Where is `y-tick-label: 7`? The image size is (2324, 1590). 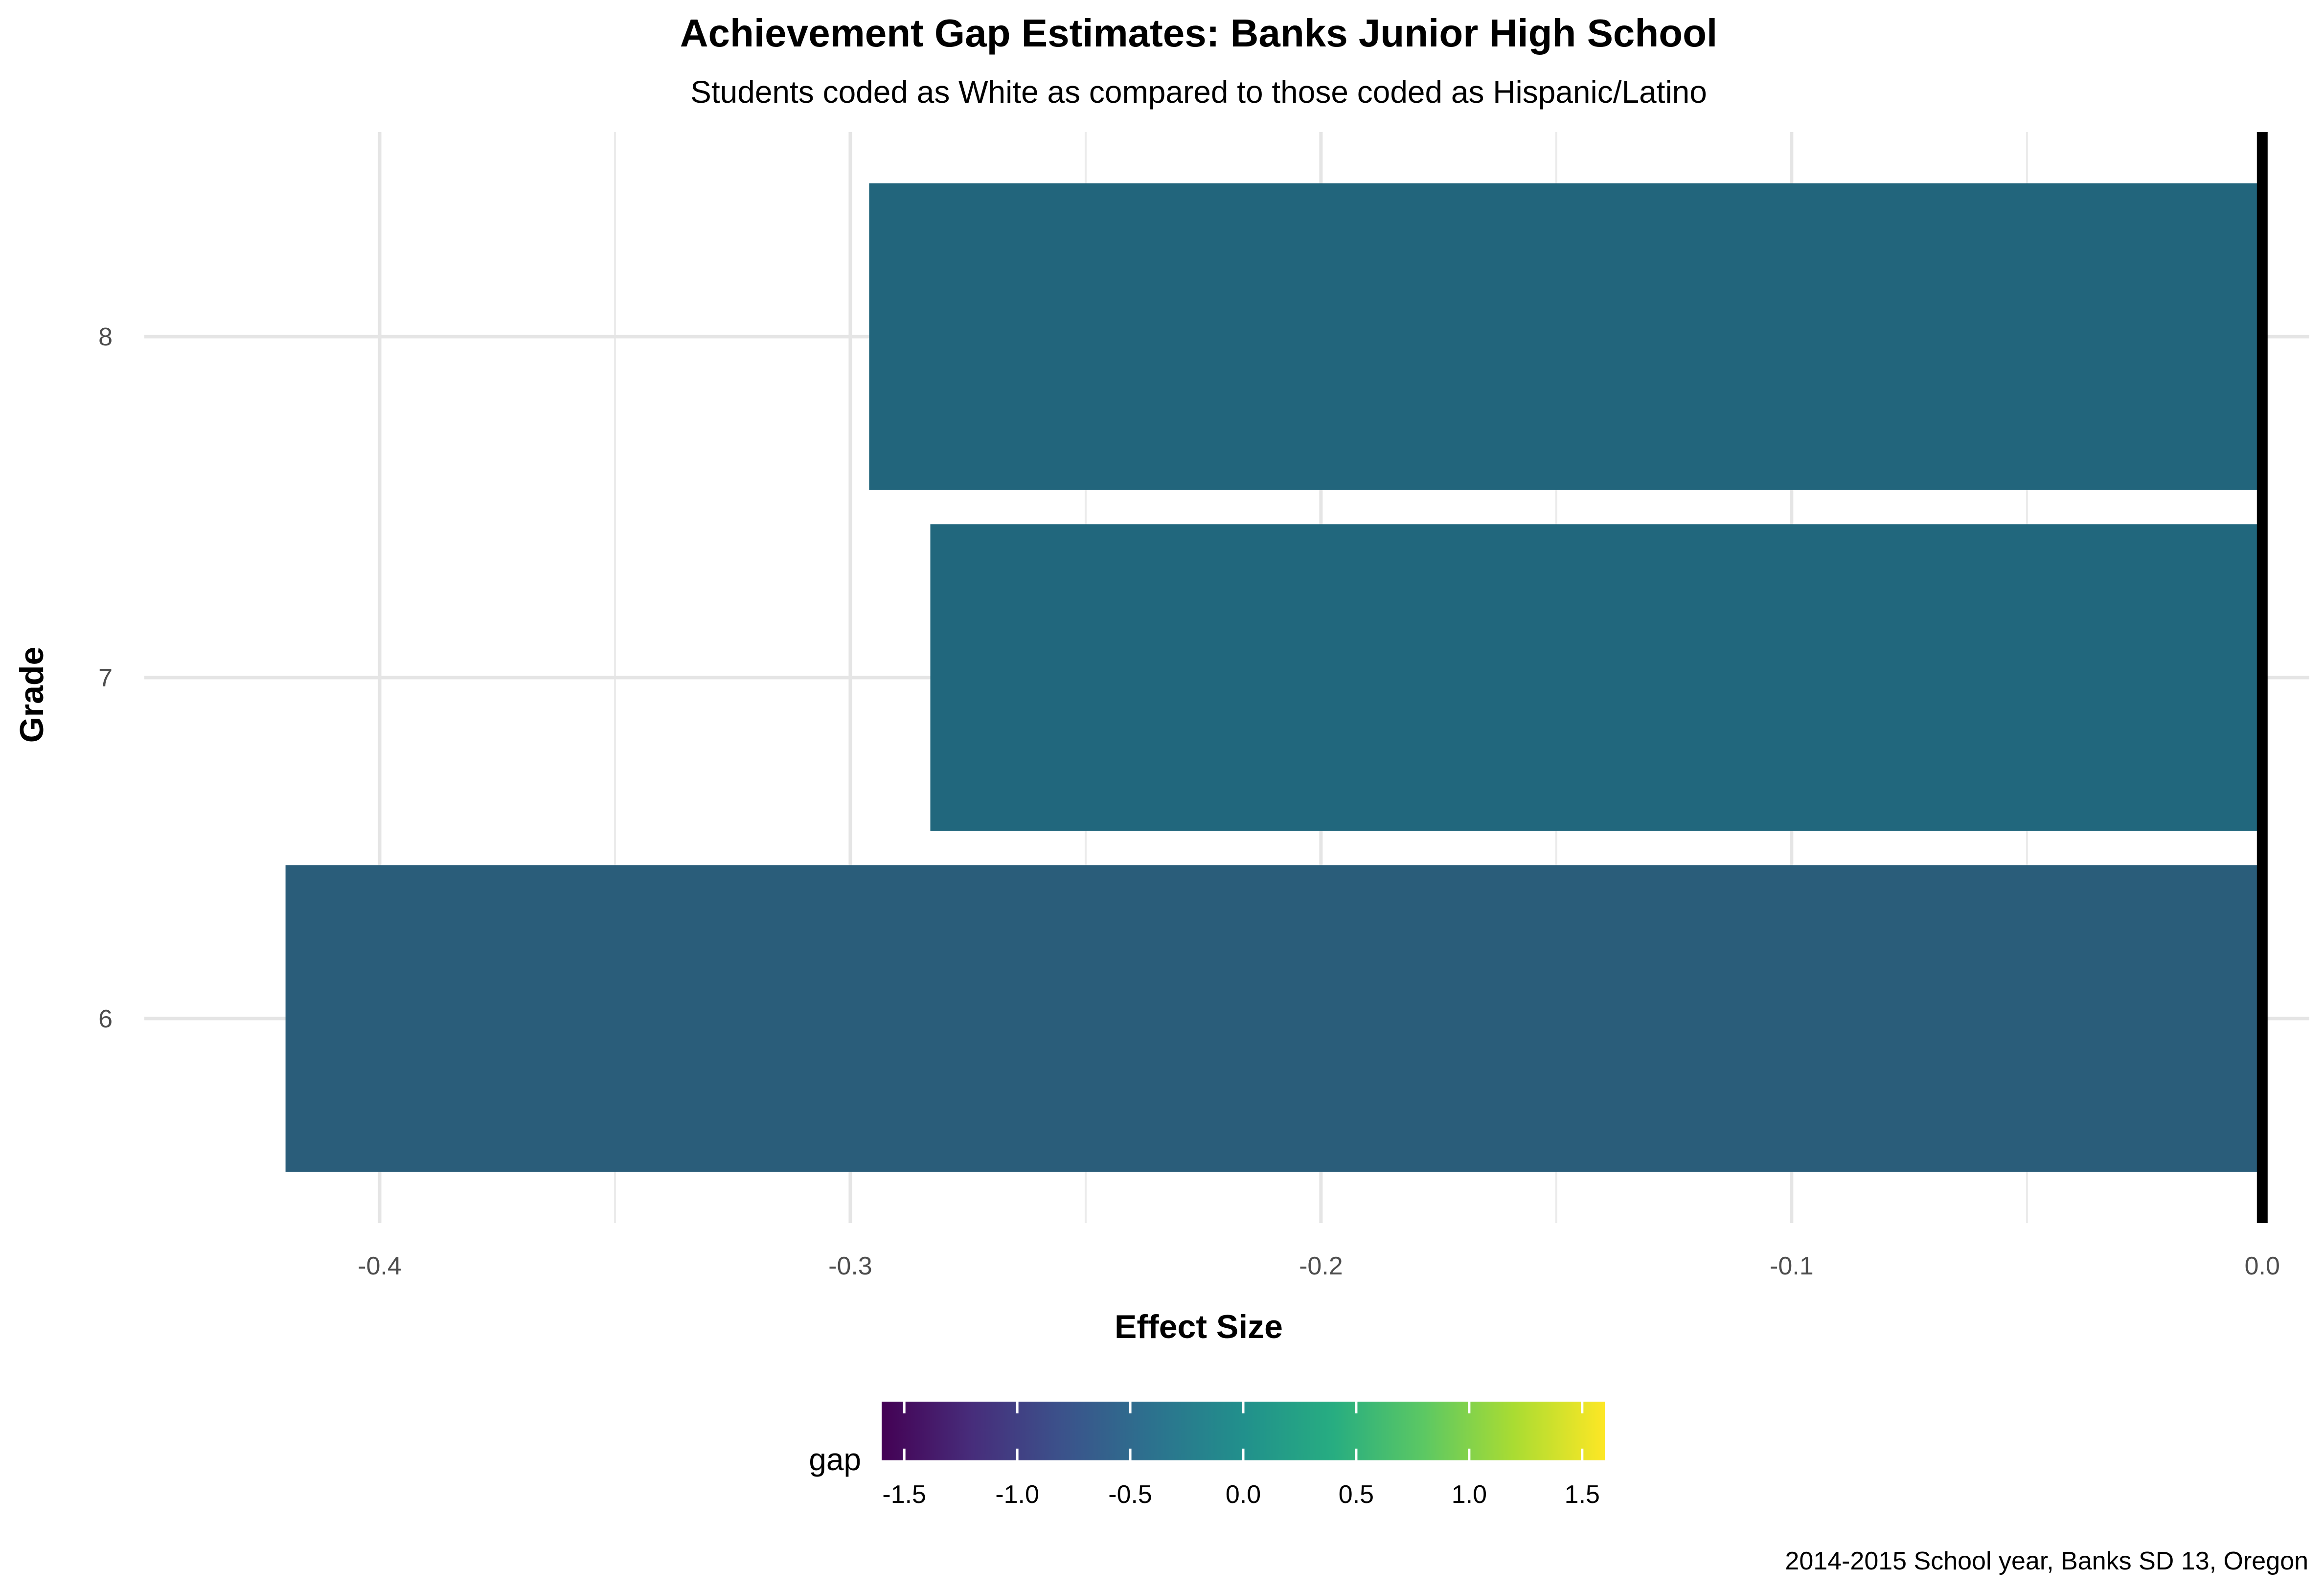
y-tick-label: 7 is located at coordinates (106, 678).